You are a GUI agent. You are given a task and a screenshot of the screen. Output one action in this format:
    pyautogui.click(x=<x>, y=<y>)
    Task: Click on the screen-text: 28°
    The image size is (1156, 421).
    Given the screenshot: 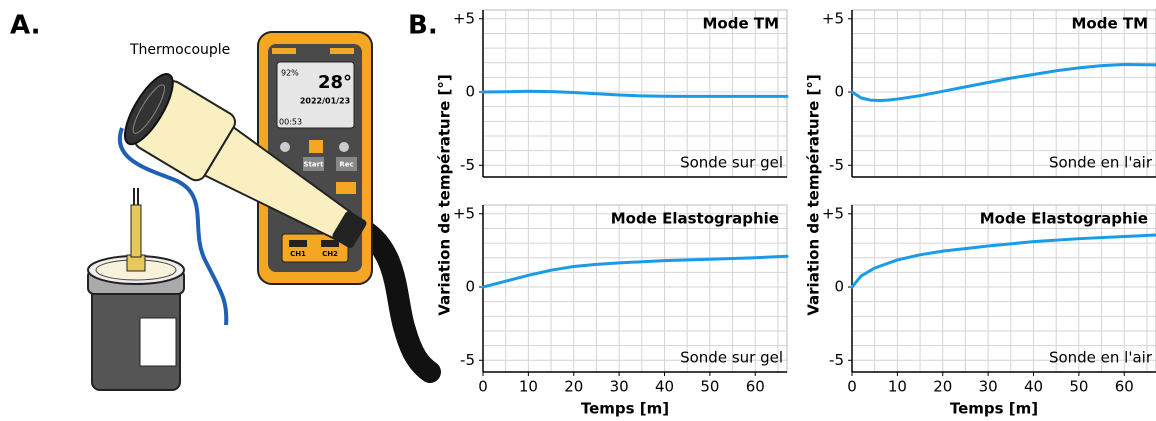 What is the action you would take?
    pyautogui.click(x=335, y=82)
    